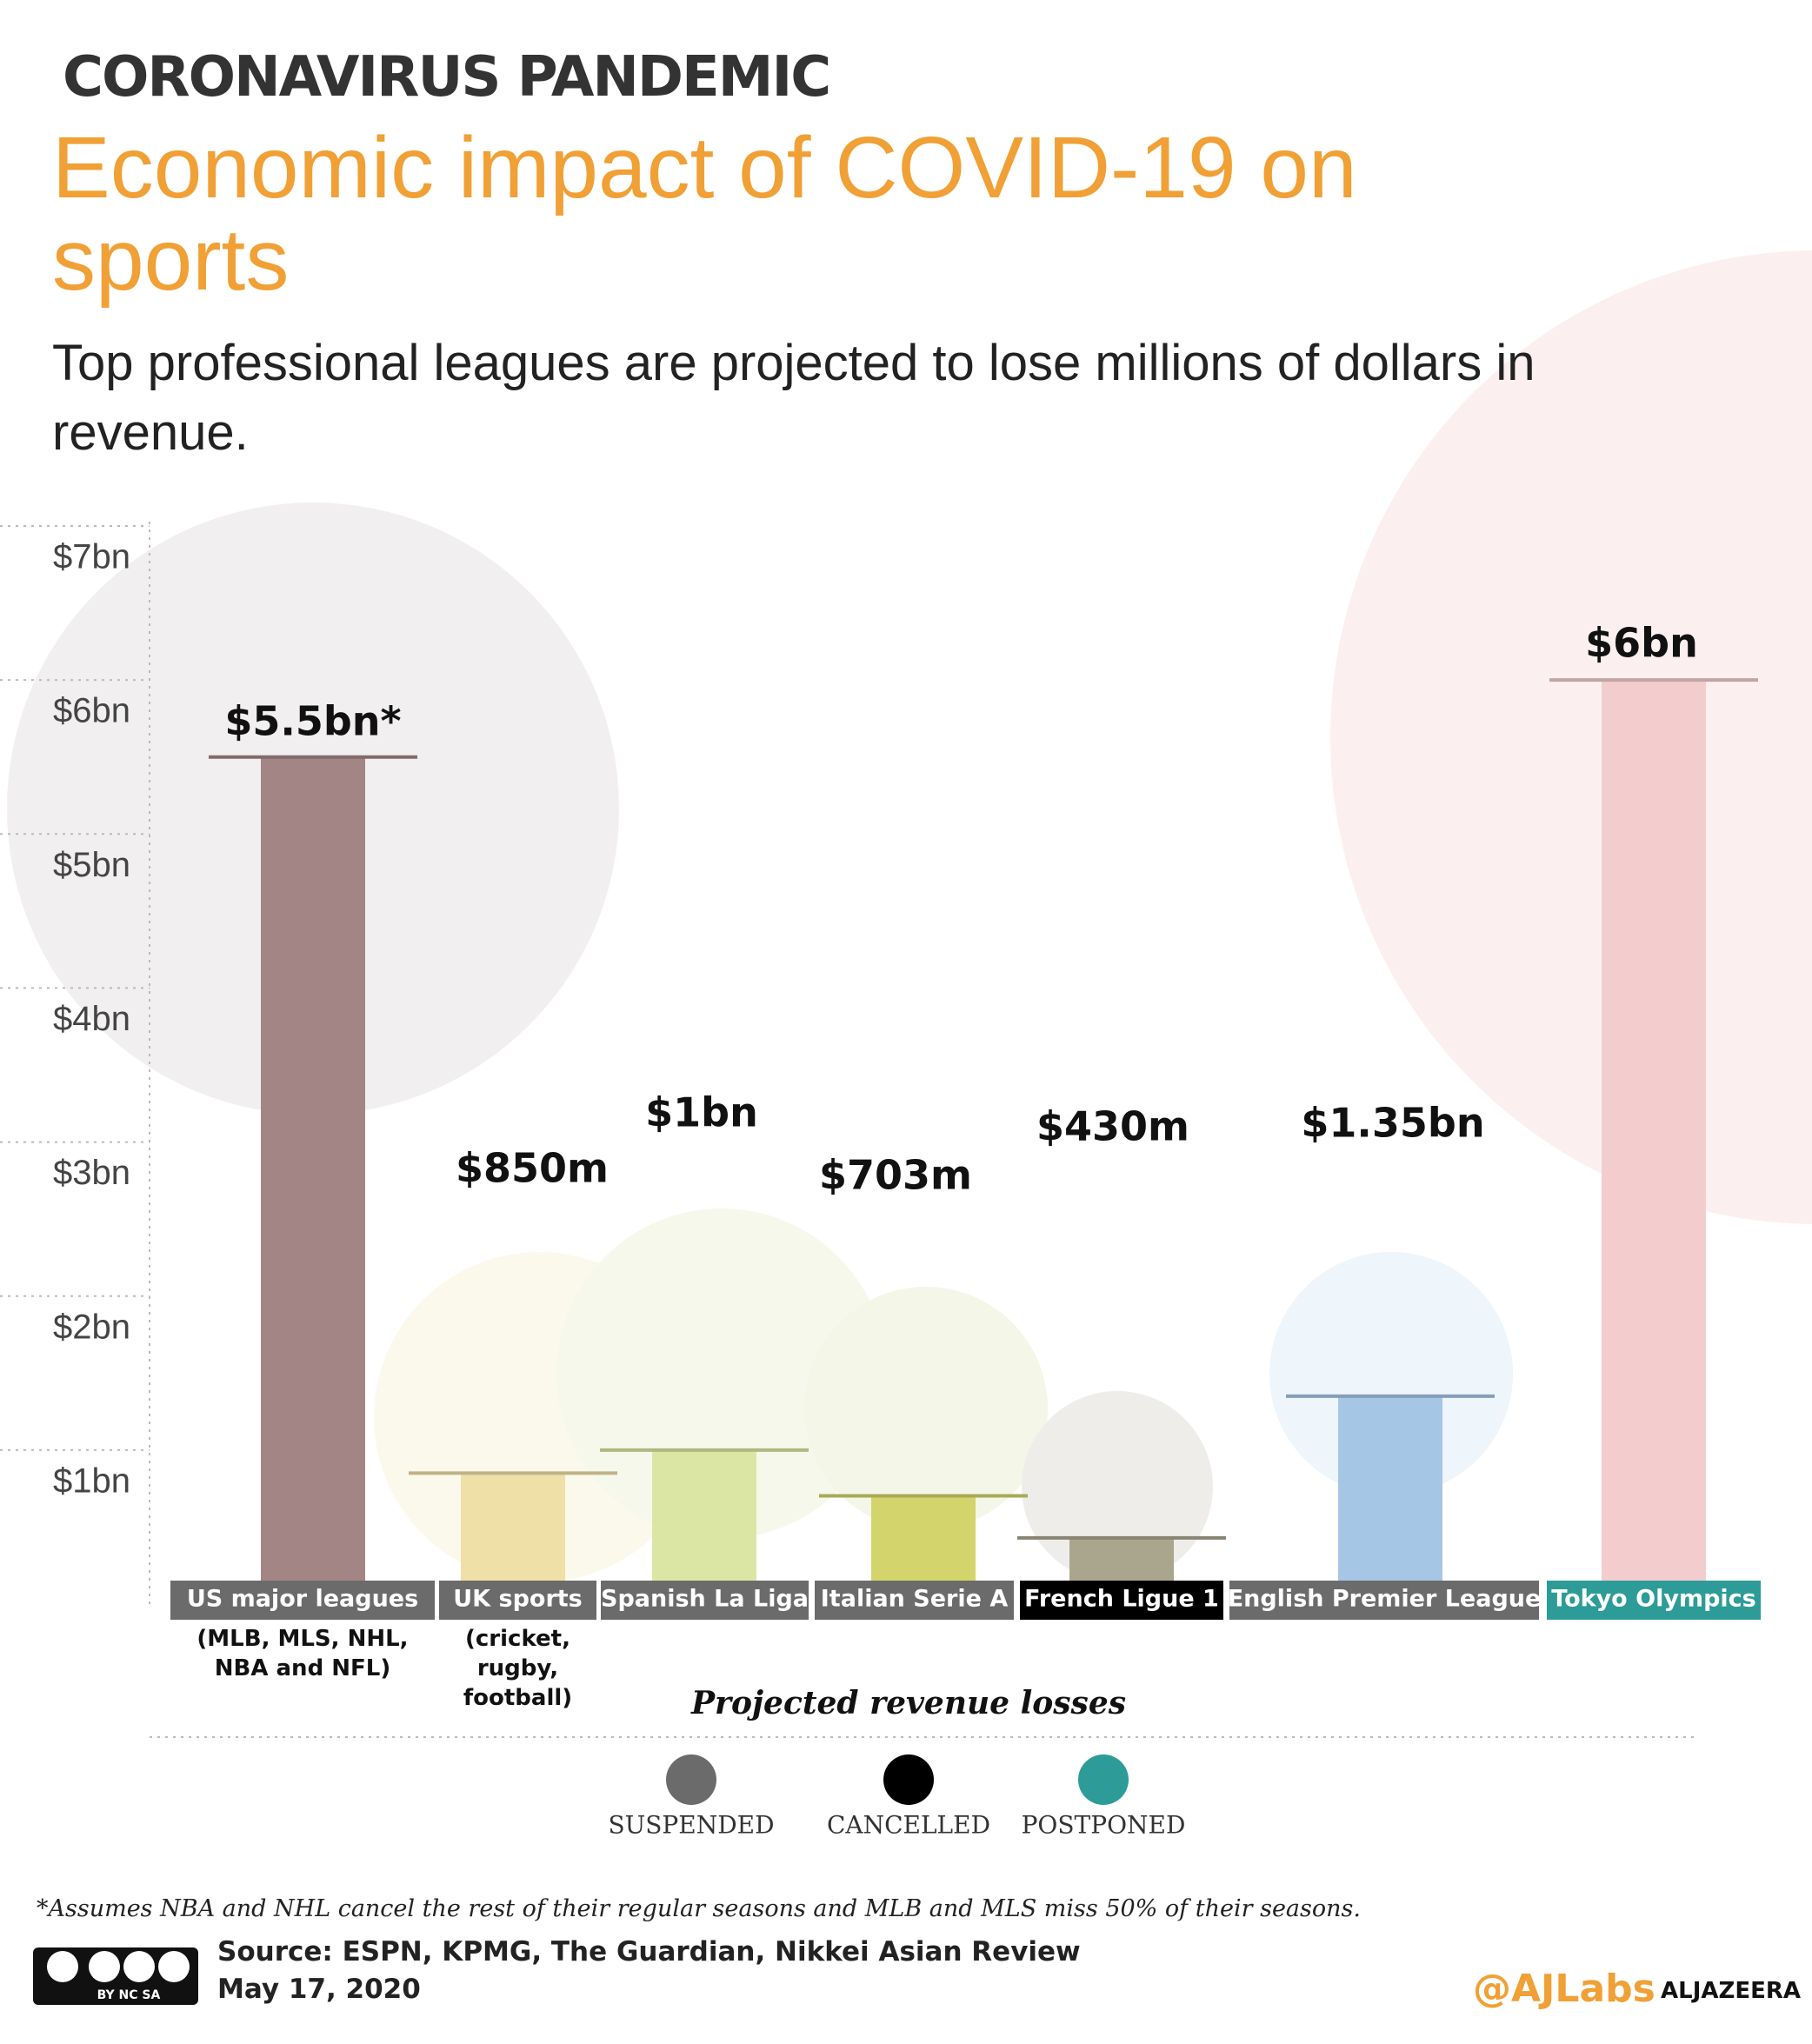 This screenshot has height=2044, width=1812. What do you see at coordinates (313, 721) in the screenshot?
I see `value-label: $5.5bn*` at bounding box center [313, 721].